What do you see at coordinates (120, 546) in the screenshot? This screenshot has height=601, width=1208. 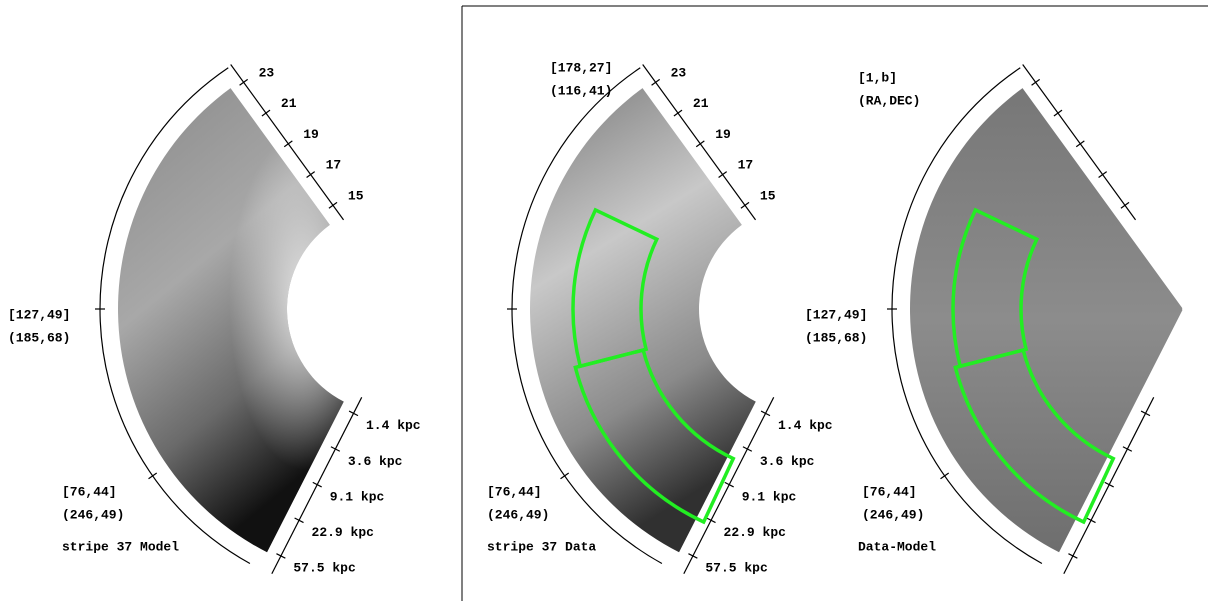 I see `panel-caption: stripe 37 Model` at bounding box center [120, 546].